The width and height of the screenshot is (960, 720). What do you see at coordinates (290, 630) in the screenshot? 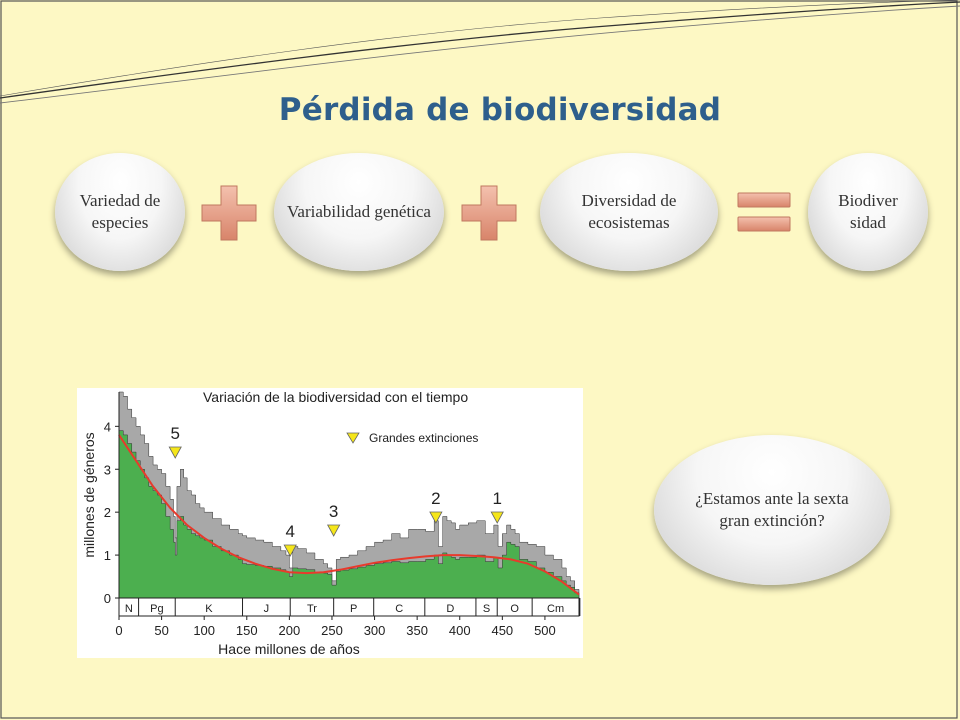
I see `x-tick-label: 200` at bounding box center [290, 630].